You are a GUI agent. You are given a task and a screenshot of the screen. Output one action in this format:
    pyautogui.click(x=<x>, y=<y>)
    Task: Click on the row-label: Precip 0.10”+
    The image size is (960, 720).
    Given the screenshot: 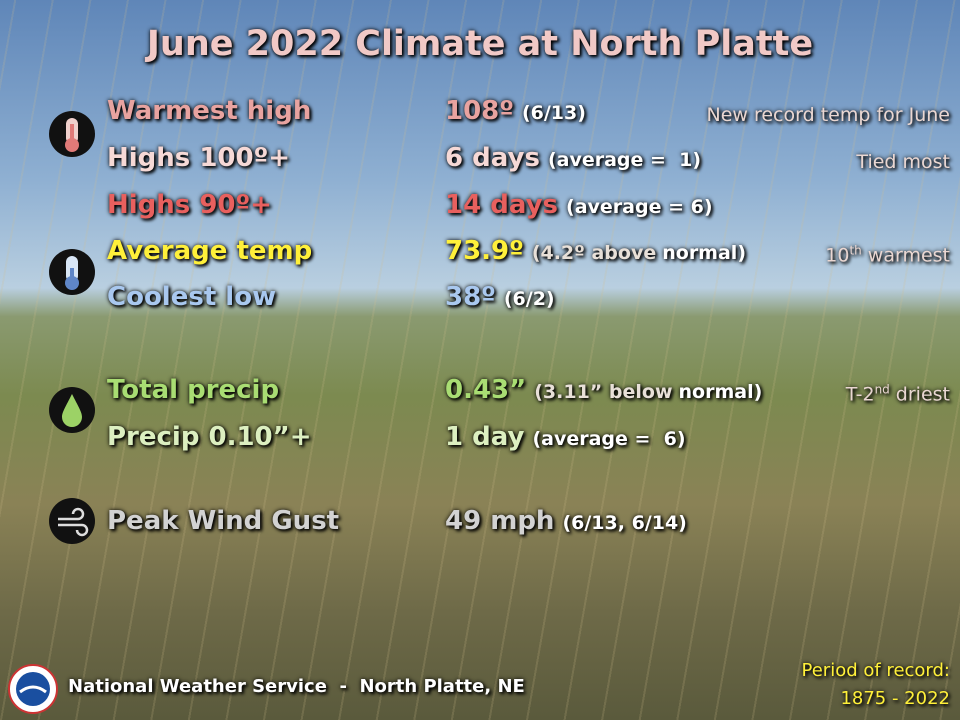 What is the action you would take?
    pyautogui.click(x=209, y=437)
    